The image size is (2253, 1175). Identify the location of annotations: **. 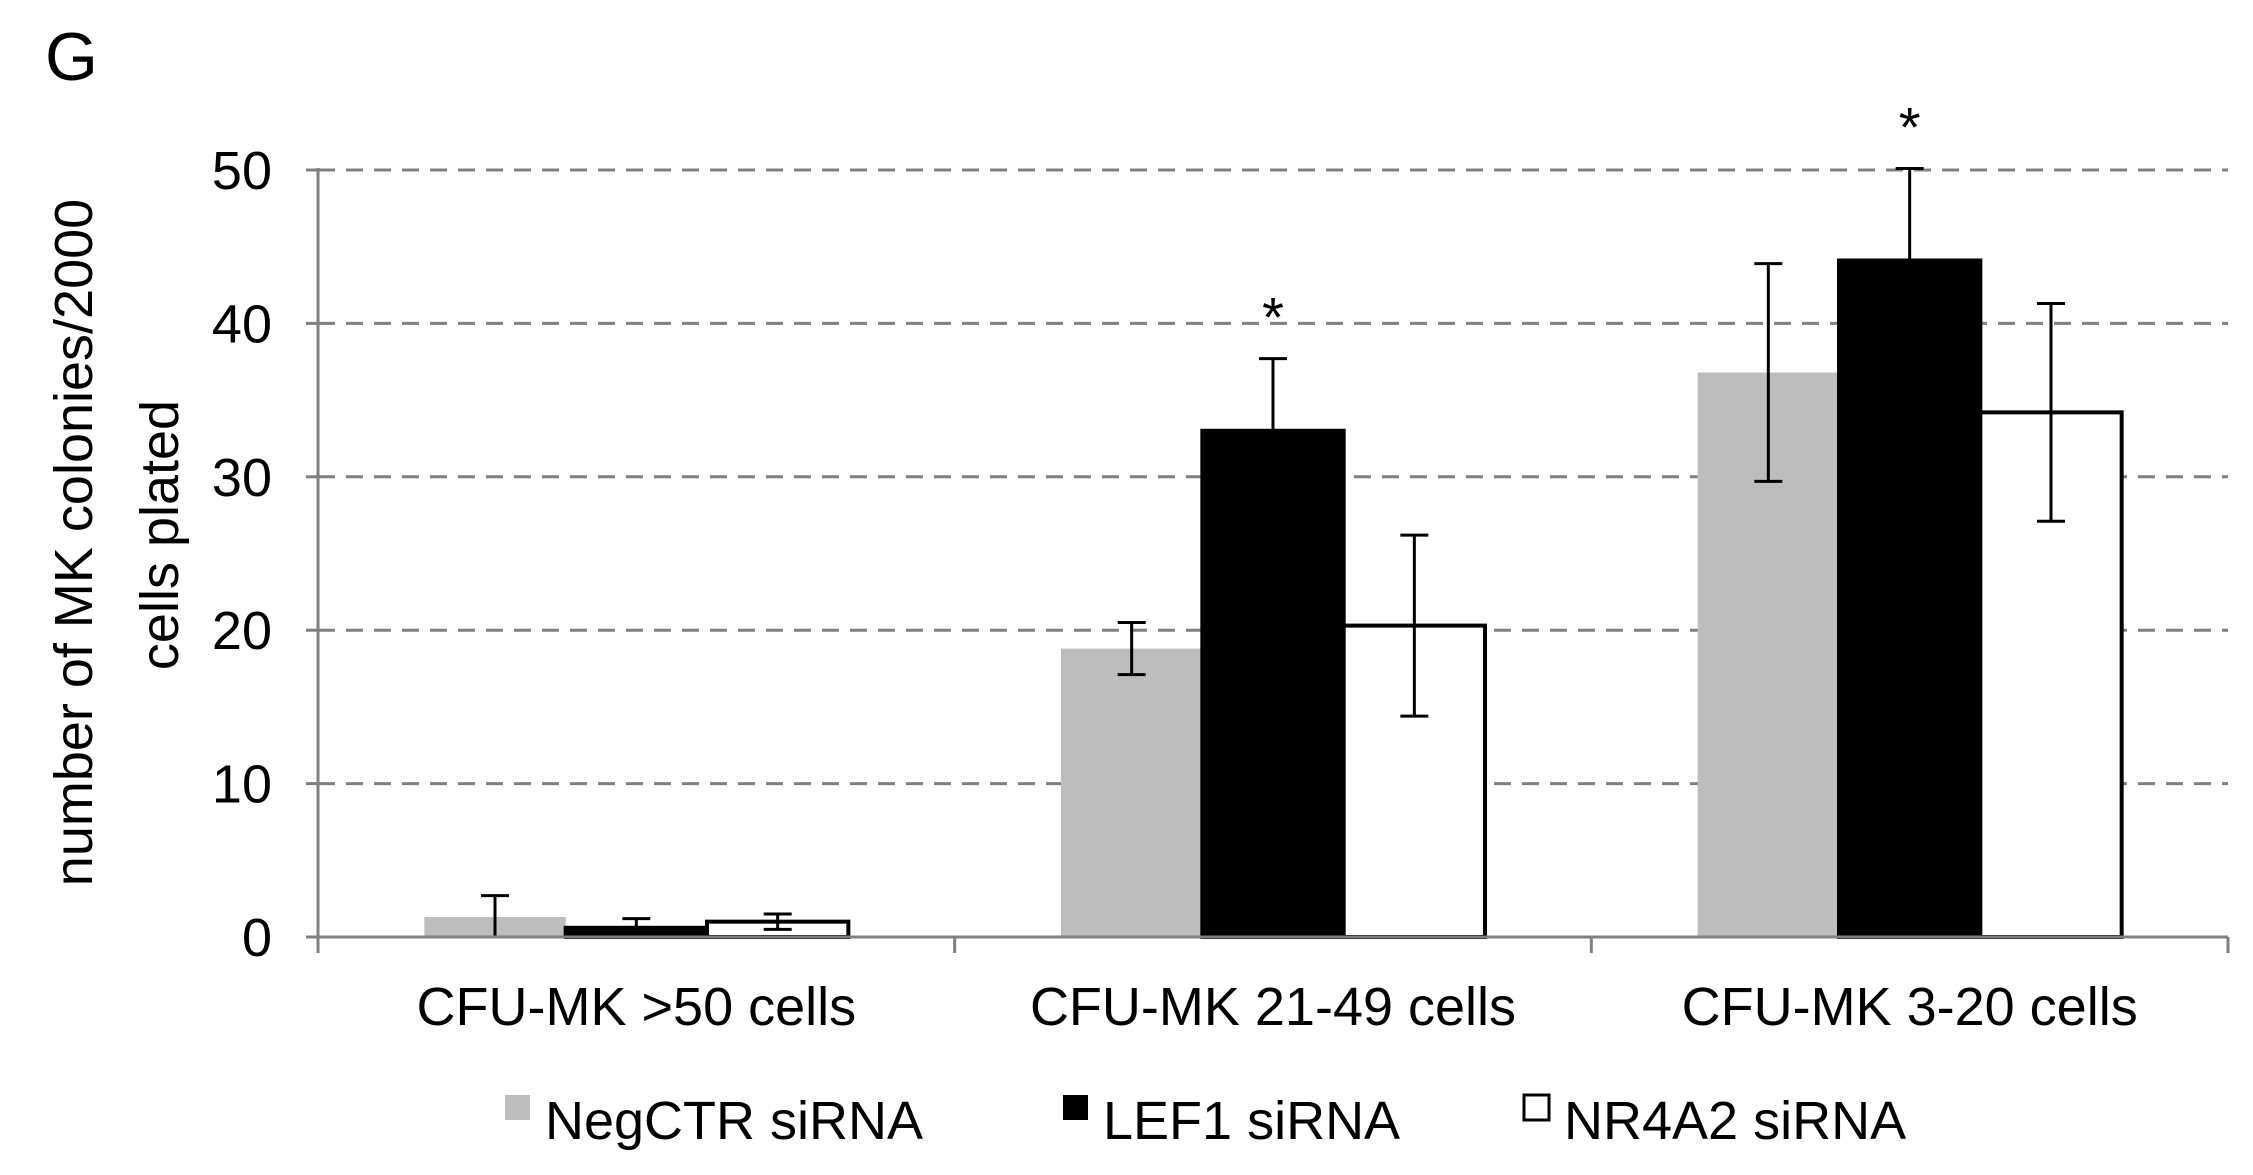
(1591, 221).